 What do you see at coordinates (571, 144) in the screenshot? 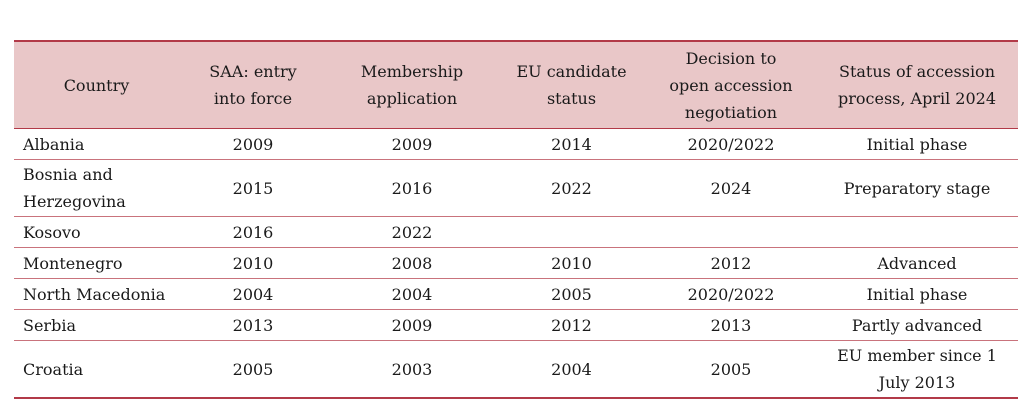
I see `cell-candidate-status: 2014` at bounding box center [571, 144].